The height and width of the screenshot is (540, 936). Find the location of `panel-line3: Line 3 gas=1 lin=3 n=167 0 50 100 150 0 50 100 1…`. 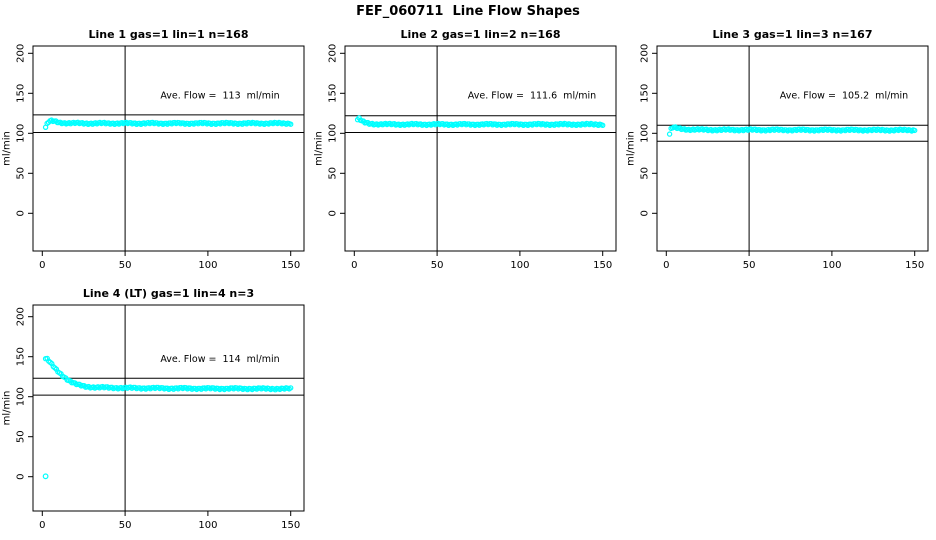

panel-line3: Line 3 gas=1 lin=3 n=167 0 50 100 150 0 50 100 1… is located at coordinates (777, 149).